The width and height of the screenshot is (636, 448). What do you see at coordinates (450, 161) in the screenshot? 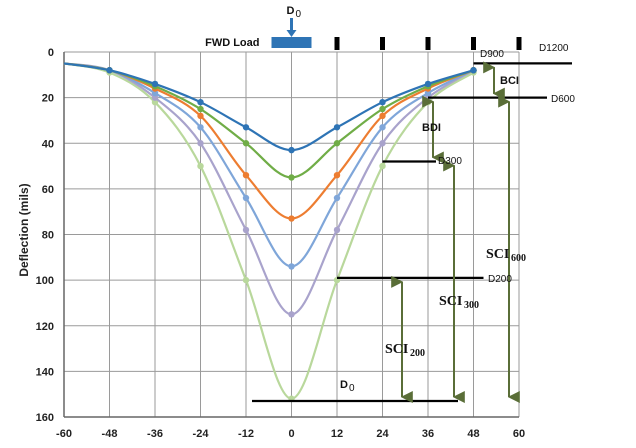
I see `d300-label: D300` at bounding box center [450, 161].